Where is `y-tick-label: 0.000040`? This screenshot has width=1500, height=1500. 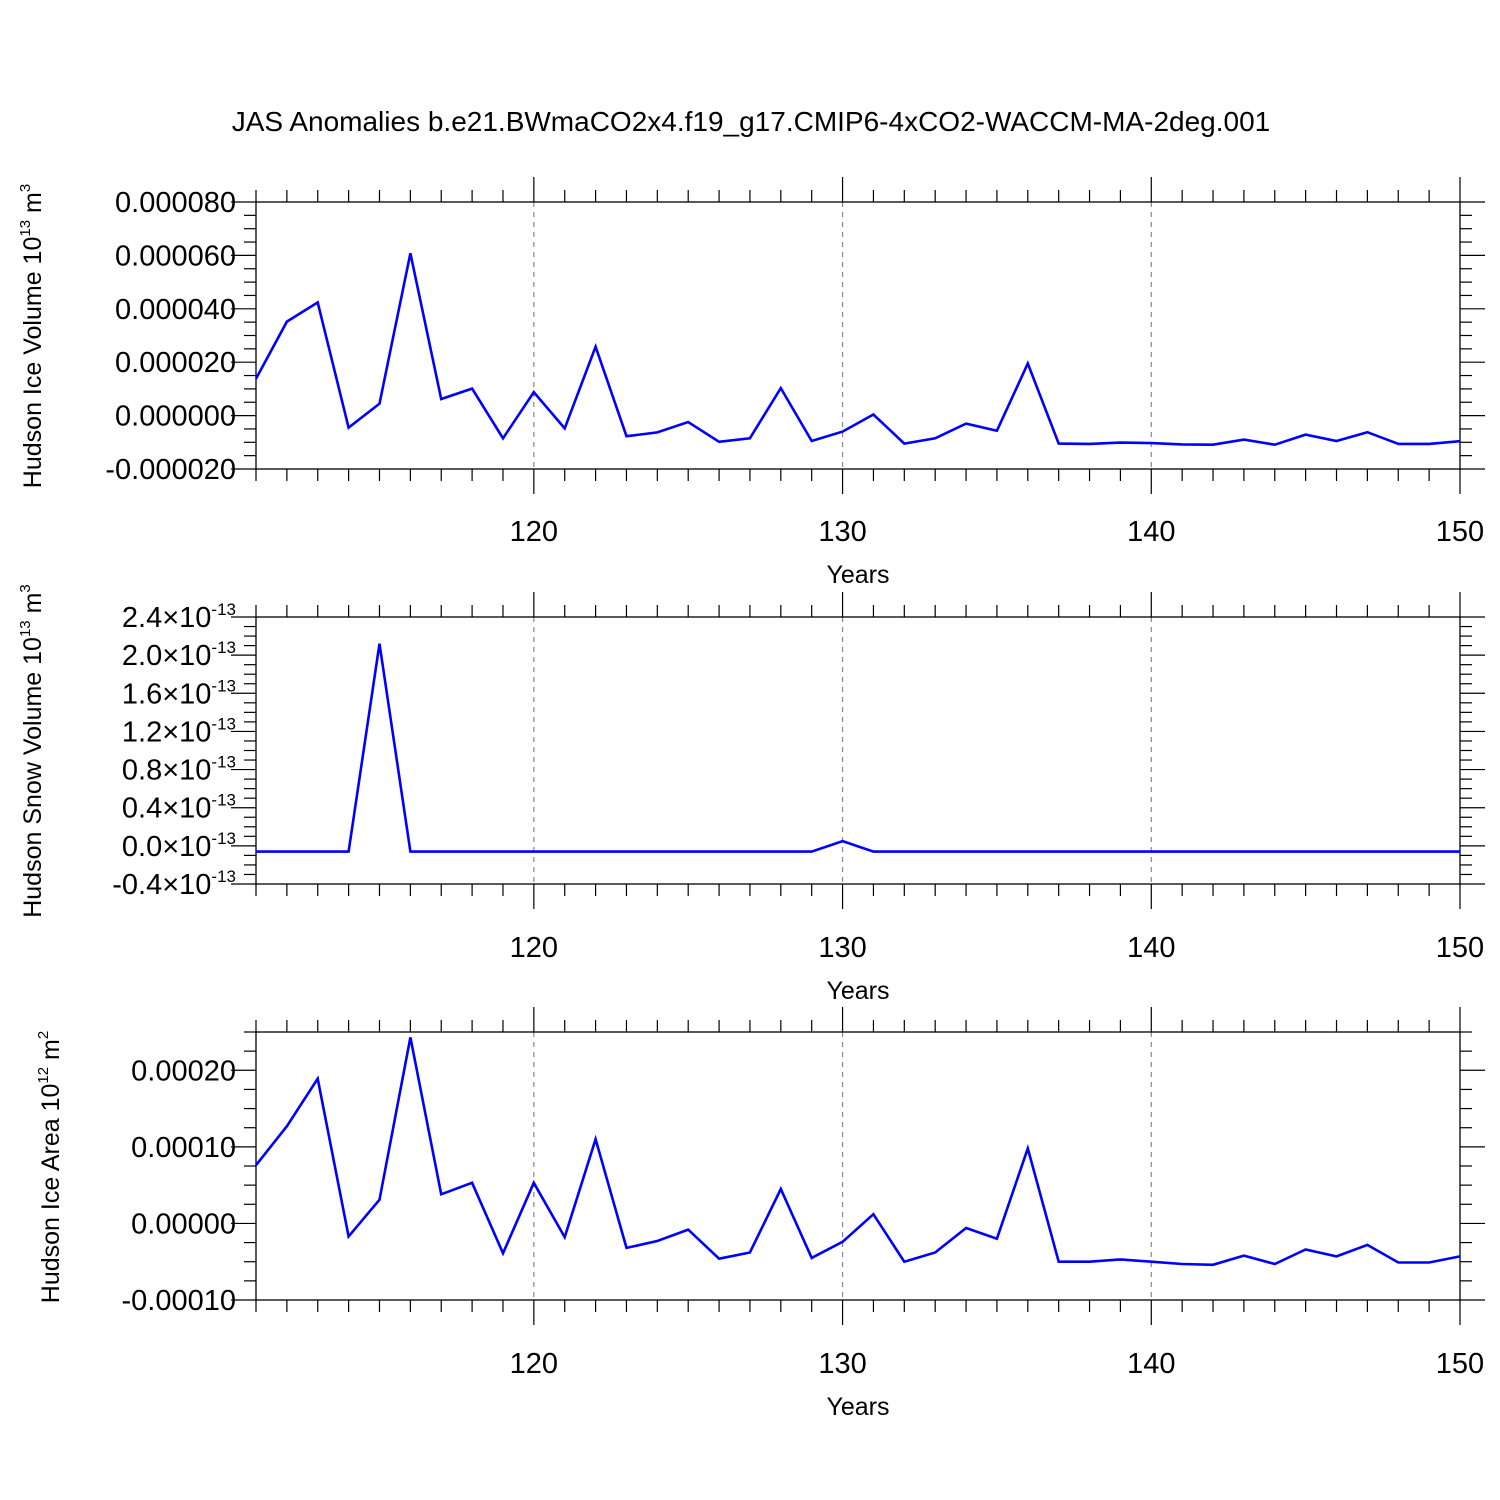 y-tick-label: 0.000040 is located at coordinates (175, 310).